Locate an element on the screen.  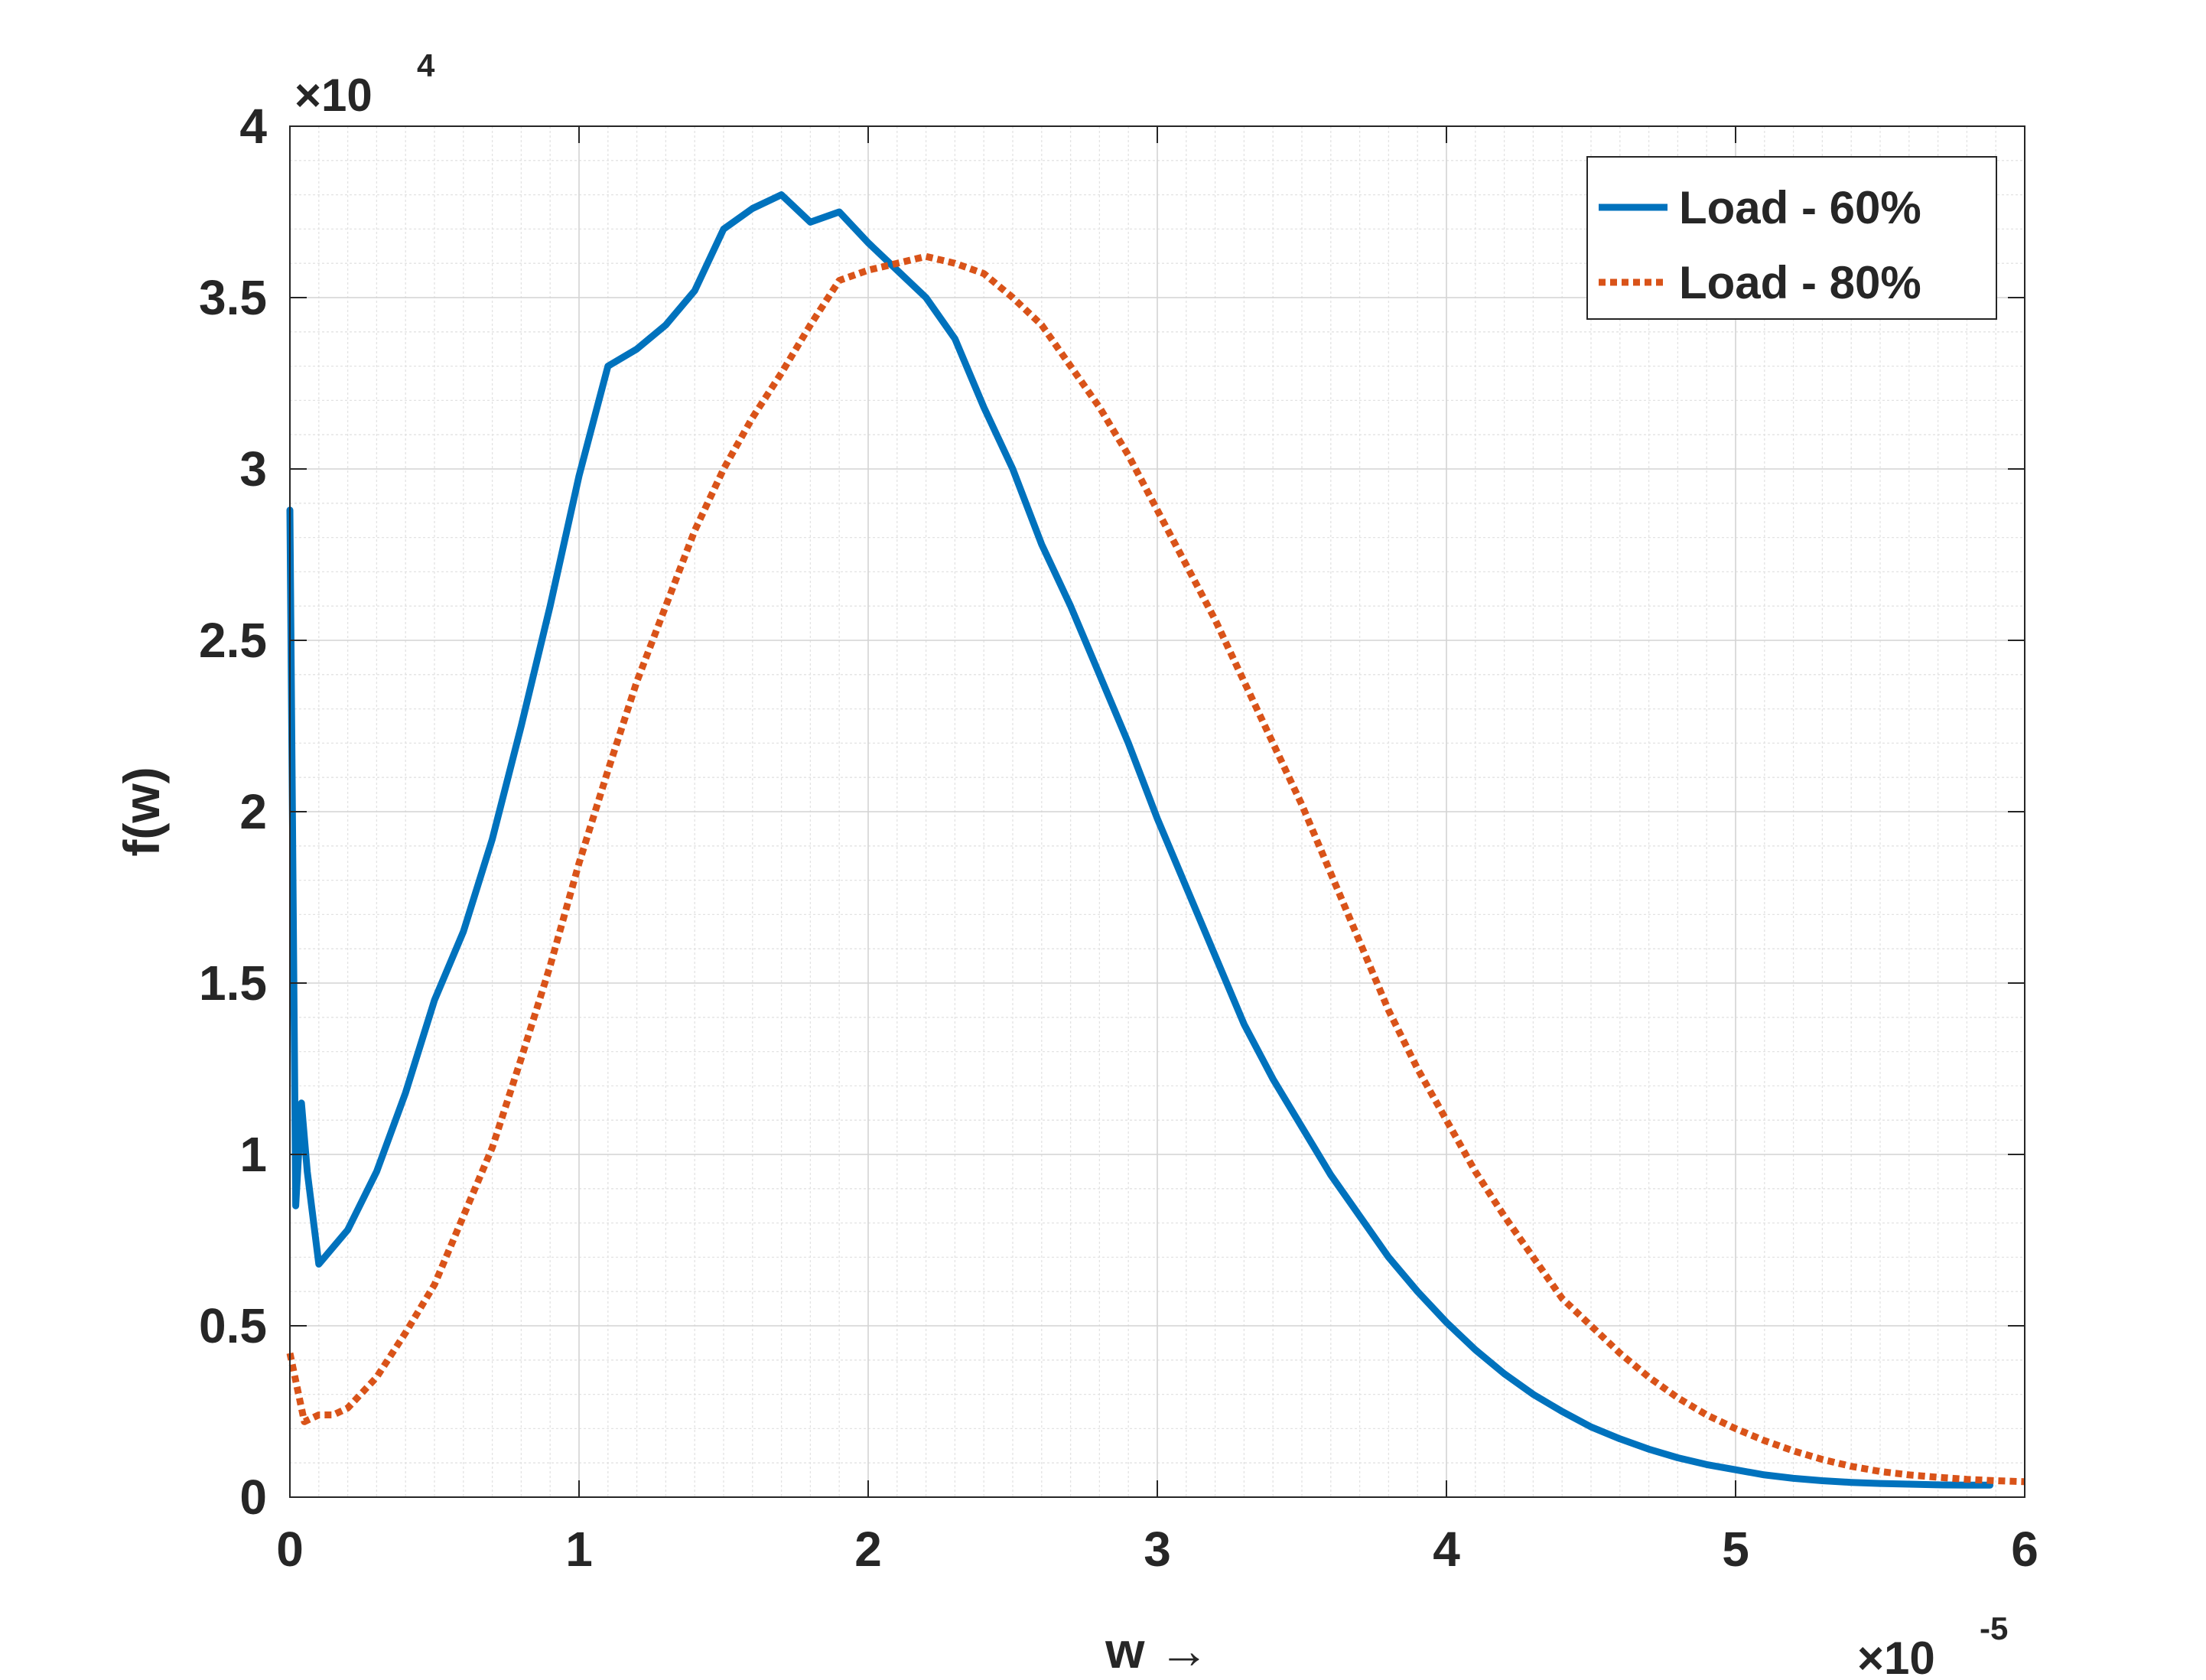
x-exponent-power: -5 is located at coordinates (1994, 1628).